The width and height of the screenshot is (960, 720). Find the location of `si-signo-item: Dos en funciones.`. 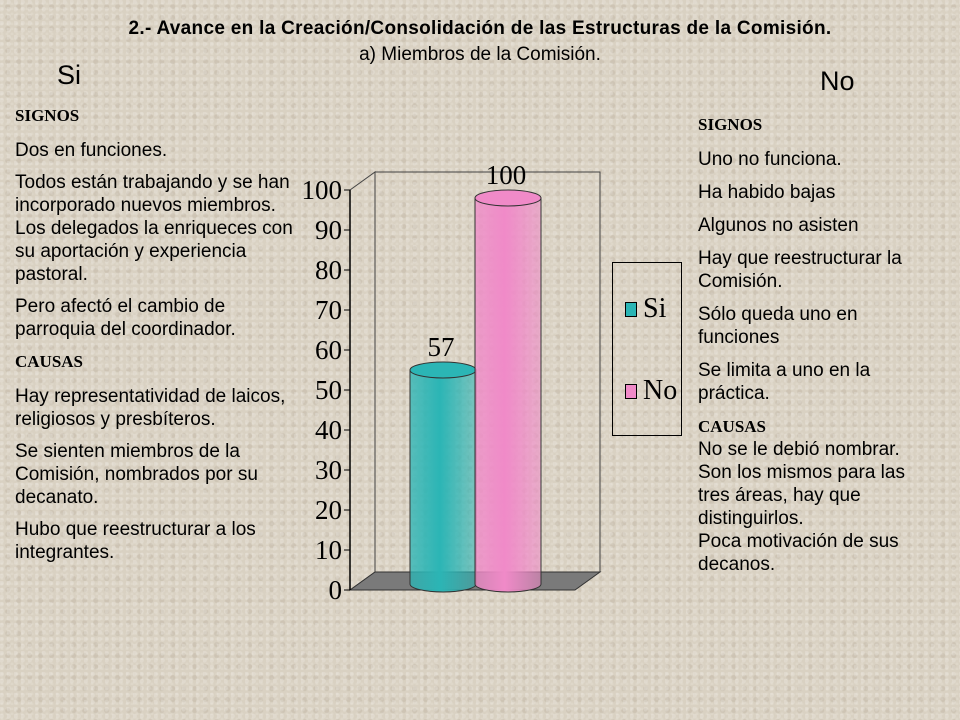

si-signo-item: Dos en funciones. is located at coordinates (91, 150).